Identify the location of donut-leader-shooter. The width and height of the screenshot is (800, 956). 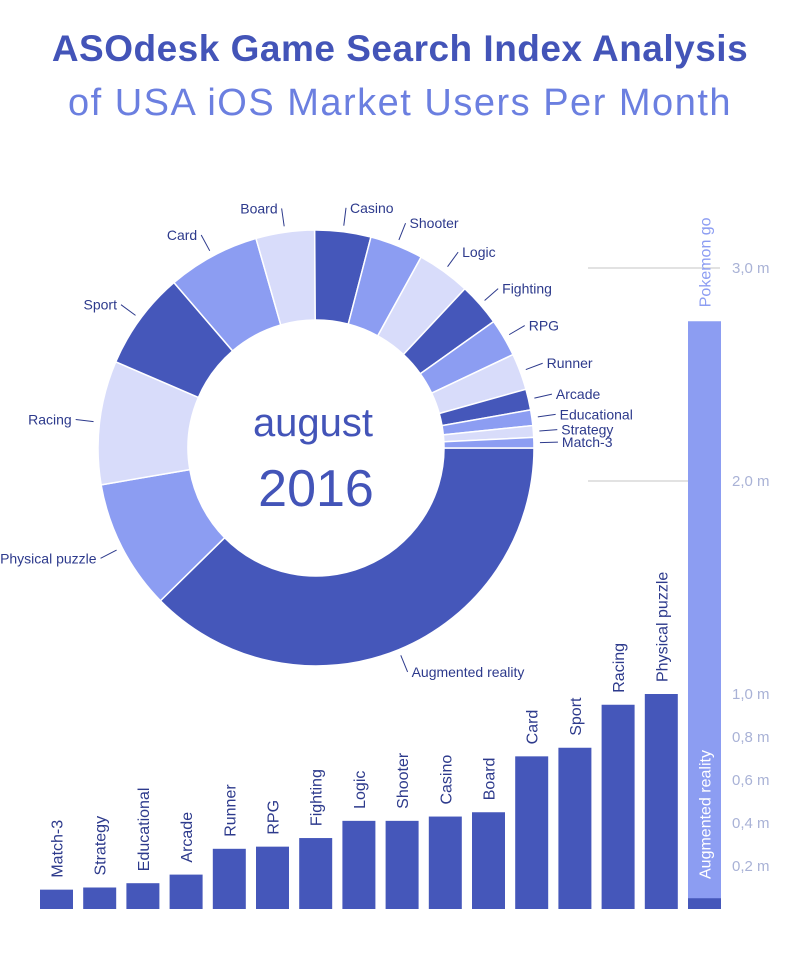
(402, 231).